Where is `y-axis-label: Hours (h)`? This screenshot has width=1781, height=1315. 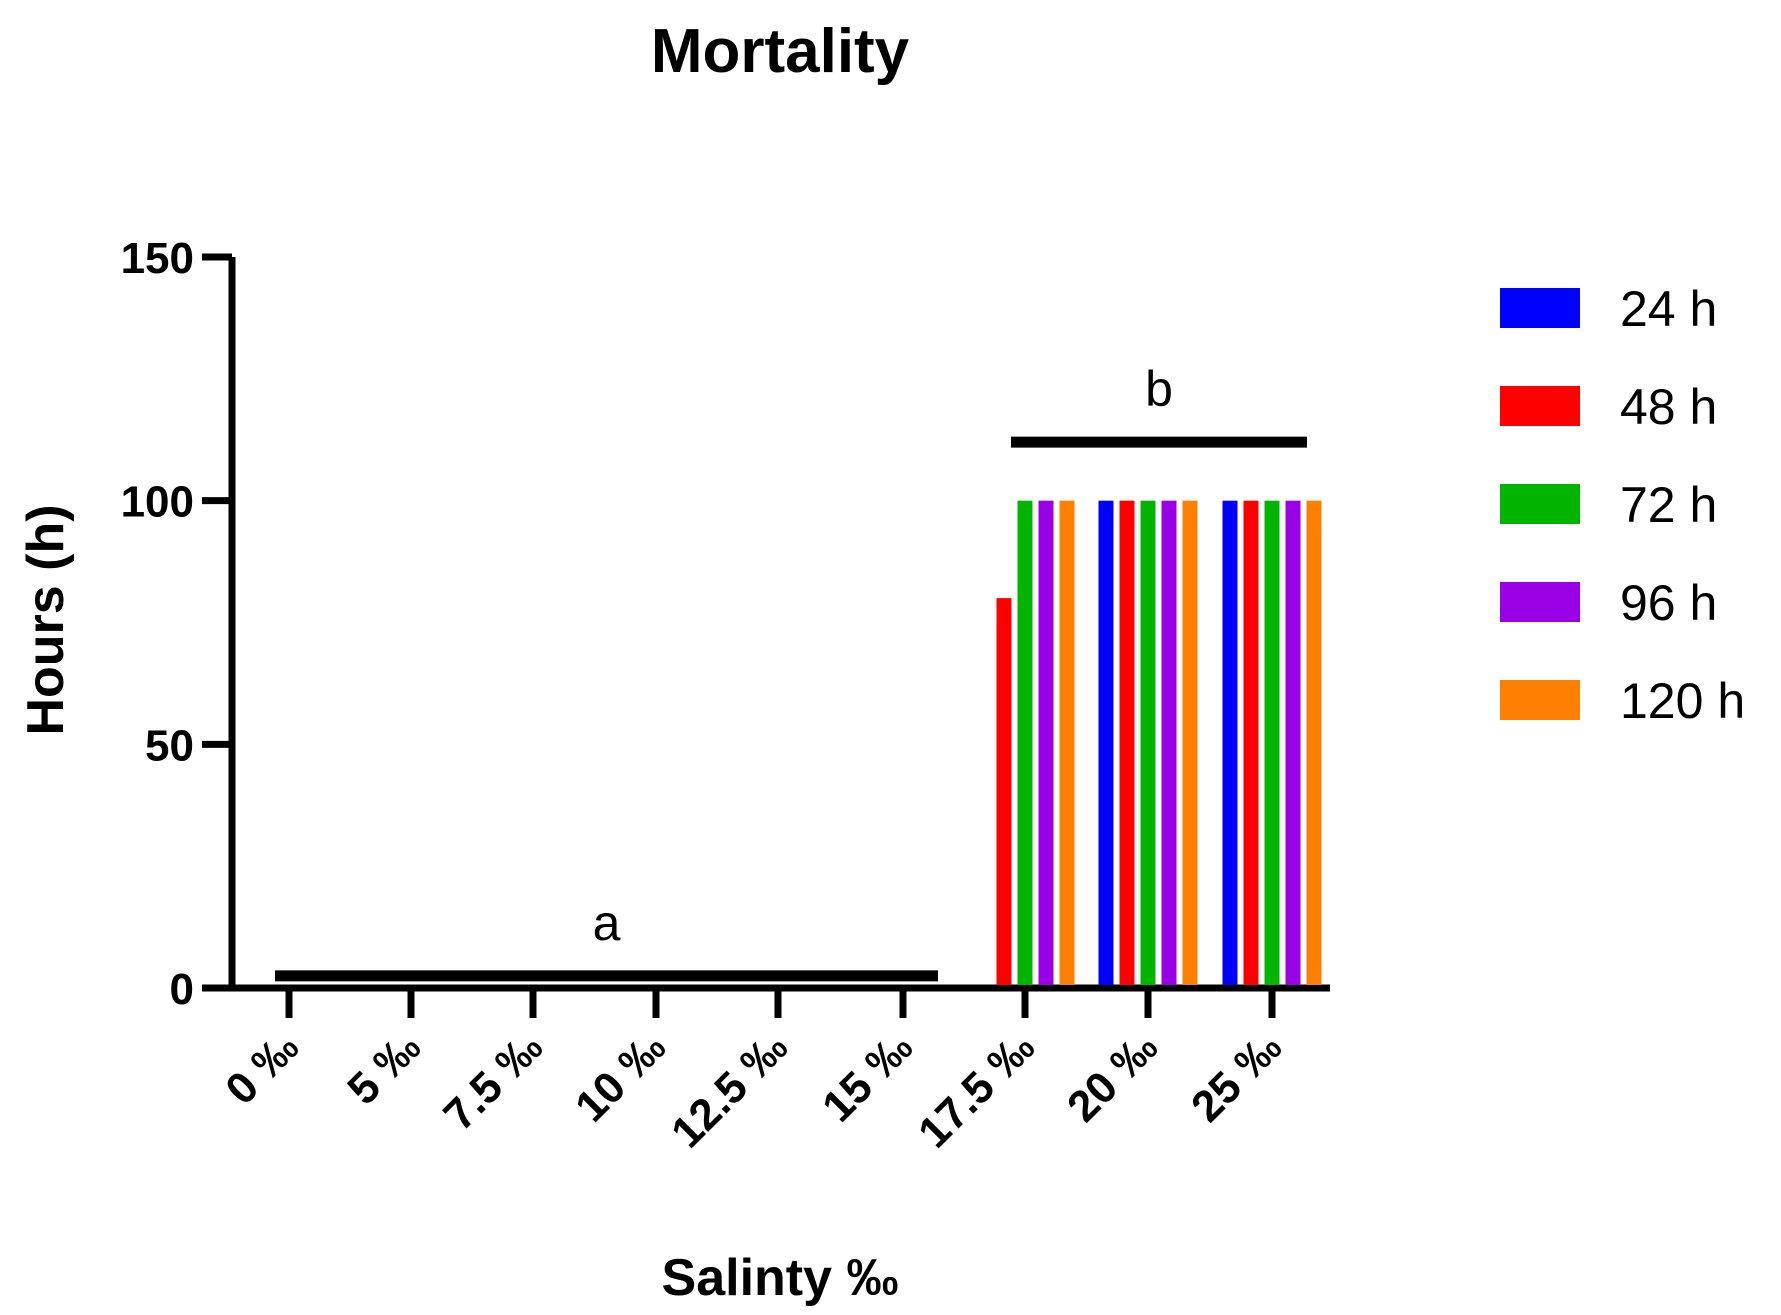 y-axis-label: Hours (h) is located at coordinates (46, 619).